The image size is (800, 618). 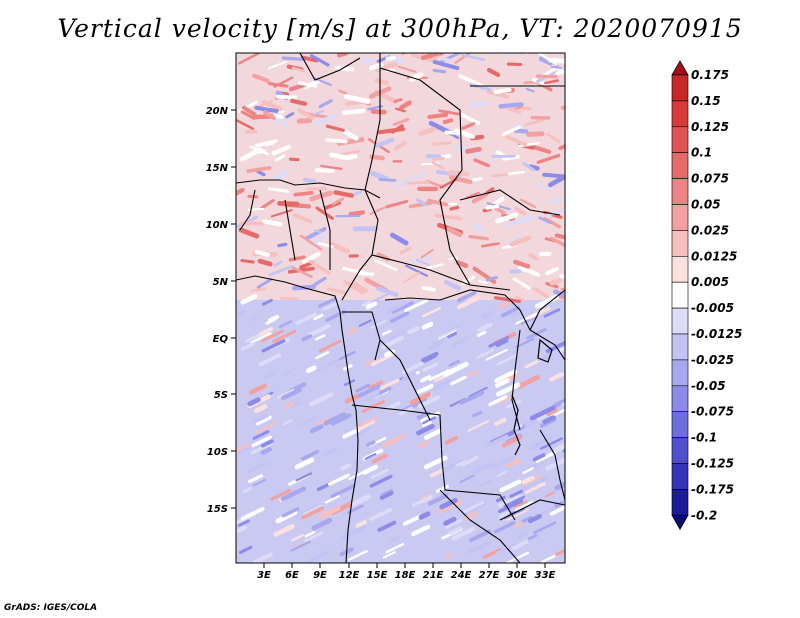 I want to click on colorbar-label: 0.025, so click(x=710, y=230).